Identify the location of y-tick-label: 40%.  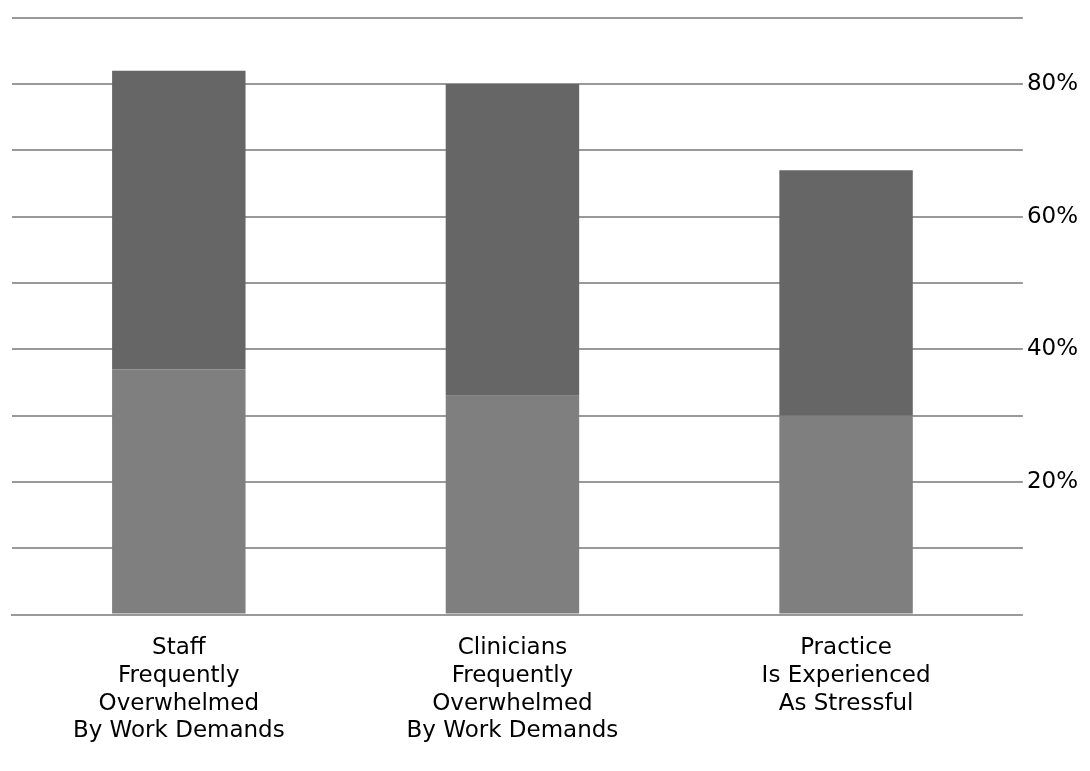
(1052, 347).